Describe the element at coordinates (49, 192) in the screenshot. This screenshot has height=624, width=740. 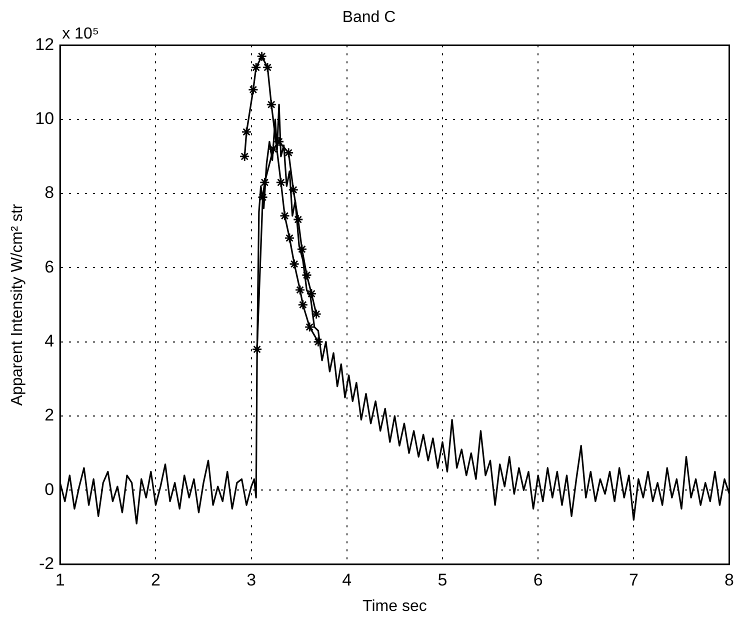
I see `y-tick-label: 8` at that location.